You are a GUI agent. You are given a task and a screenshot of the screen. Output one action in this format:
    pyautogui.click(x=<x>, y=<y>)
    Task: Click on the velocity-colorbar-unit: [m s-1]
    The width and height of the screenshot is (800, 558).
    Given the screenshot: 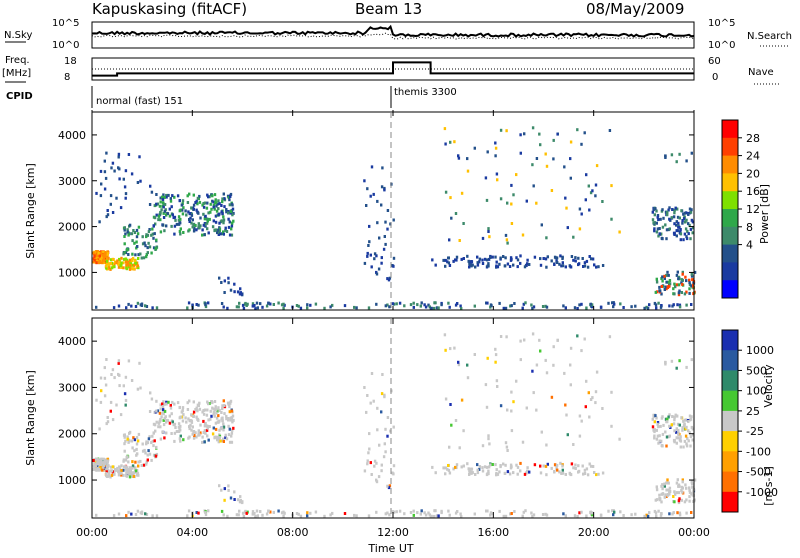 What is the action you would take?
    pyautogui.click(x=768, y=486)
    